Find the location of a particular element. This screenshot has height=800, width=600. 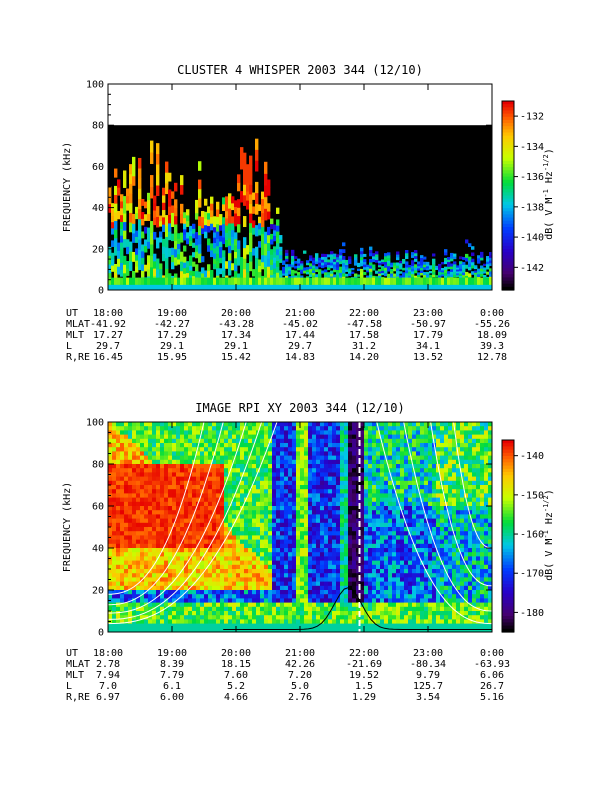

cluster-eph-value: -47.58 is located at coordinates (364, 324).